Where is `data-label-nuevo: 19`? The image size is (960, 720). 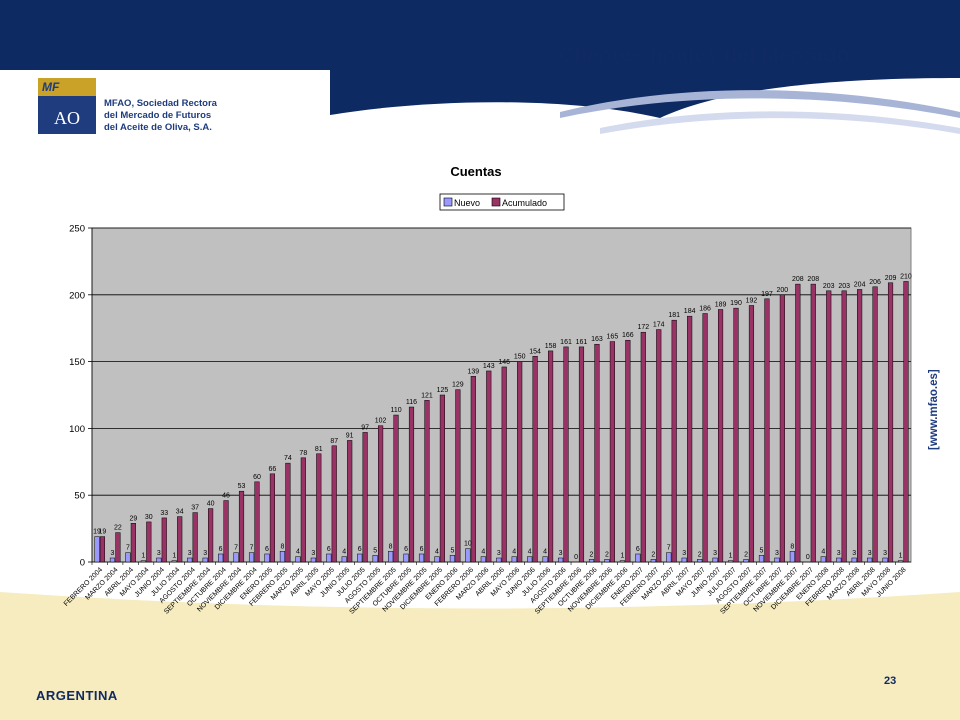
data-label-nuevo: 19 is located at coordinates (97, 532).